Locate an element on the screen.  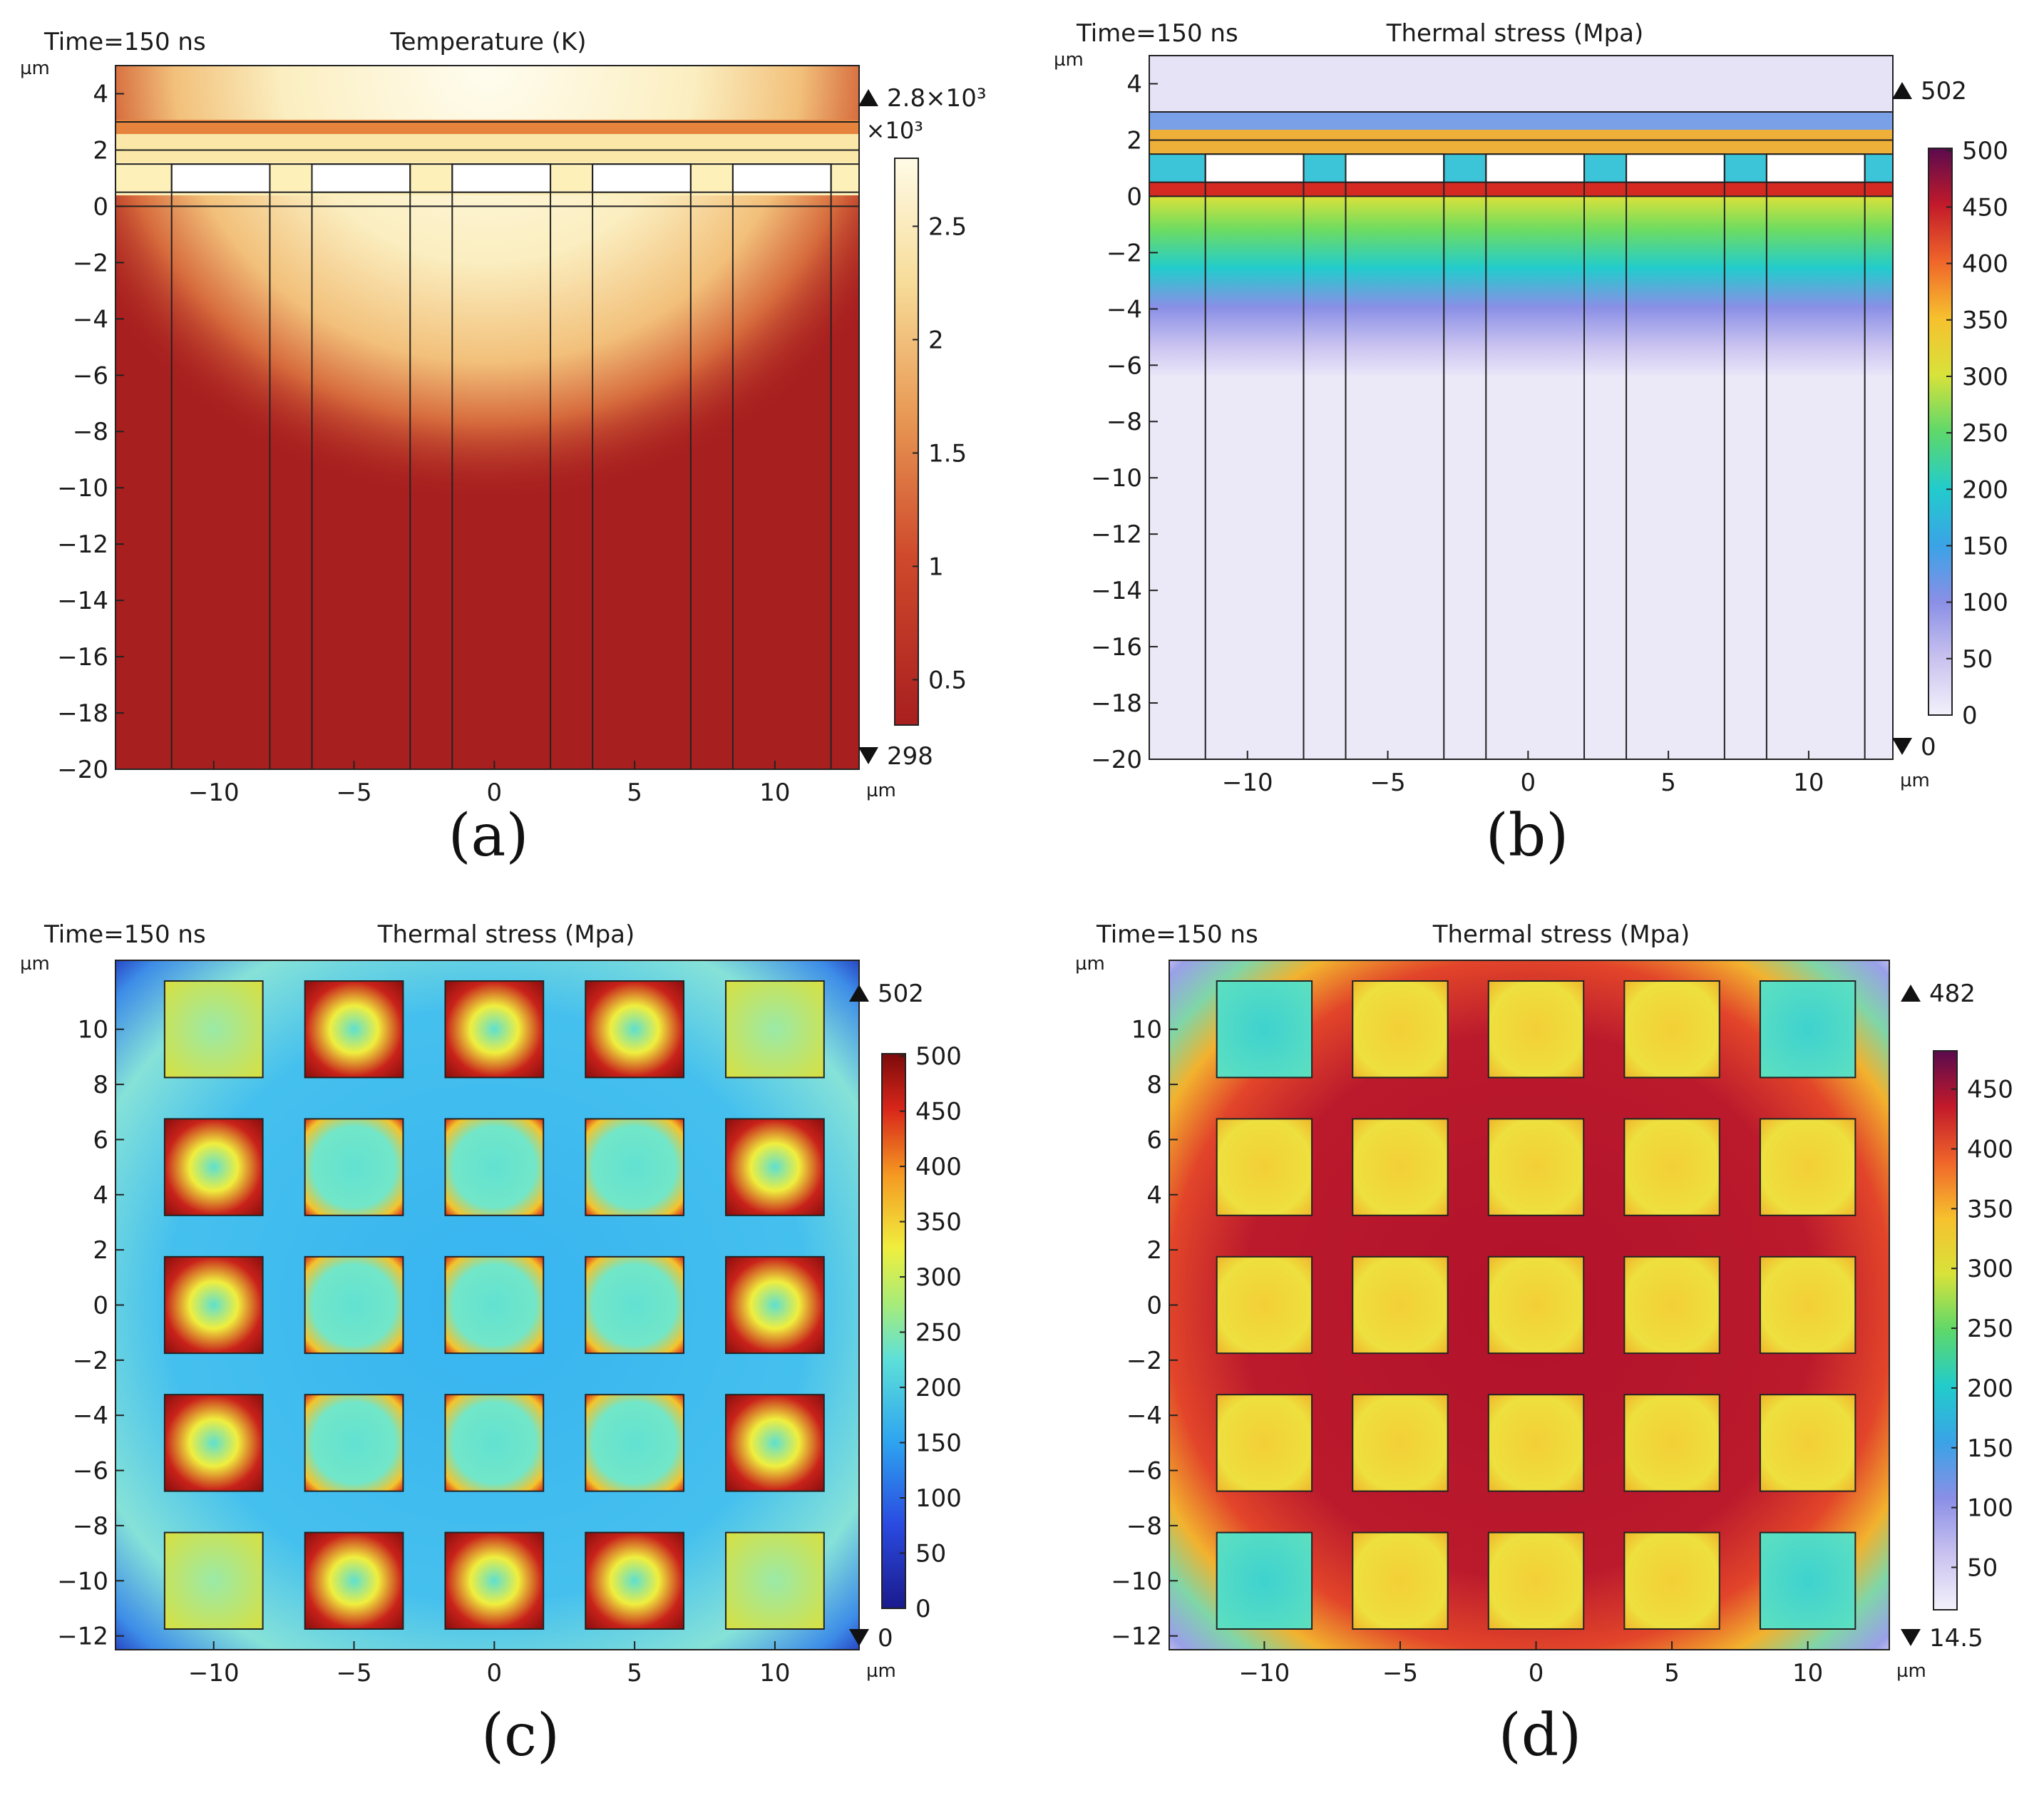
colorbar-tick-label: 0.5 is located at coordinates (948, 680).